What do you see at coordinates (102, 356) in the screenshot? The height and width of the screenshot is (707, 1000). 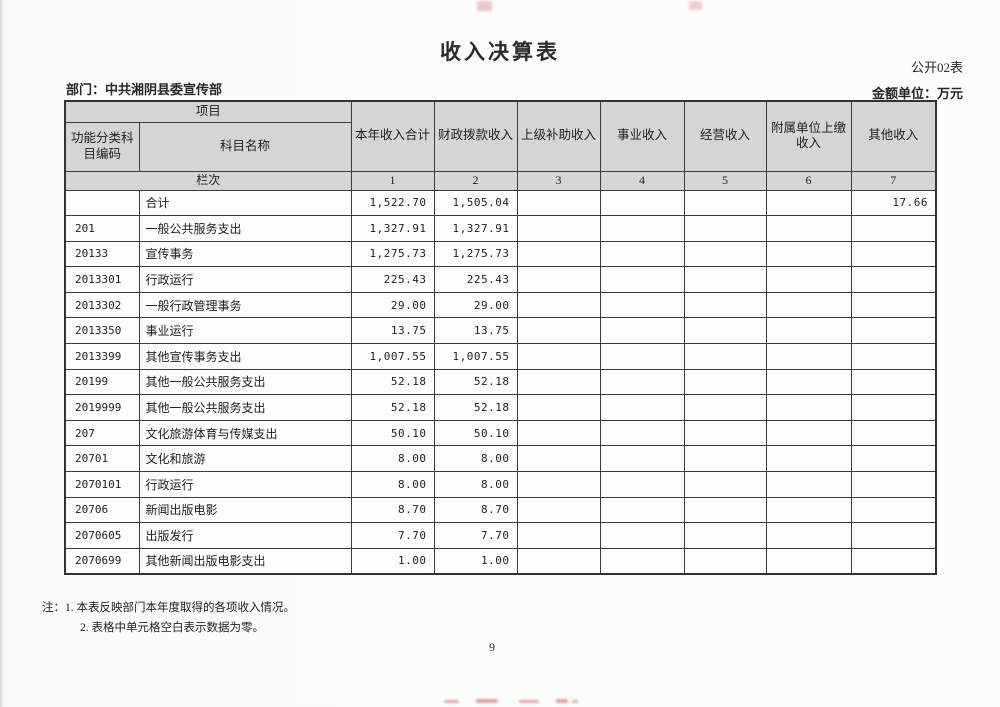 I see `subject-code-cell: 2013399` at bounding box center [102, 356].